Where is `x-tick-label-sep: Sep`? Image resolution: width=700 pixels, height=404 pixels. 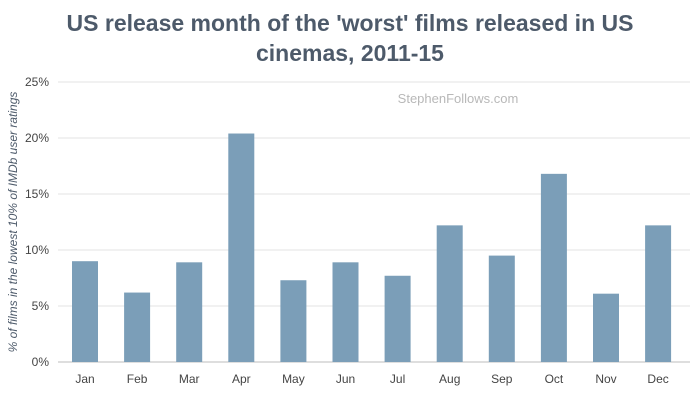 x-tick-label-sep: Sep is located at coordinates (502, 379).